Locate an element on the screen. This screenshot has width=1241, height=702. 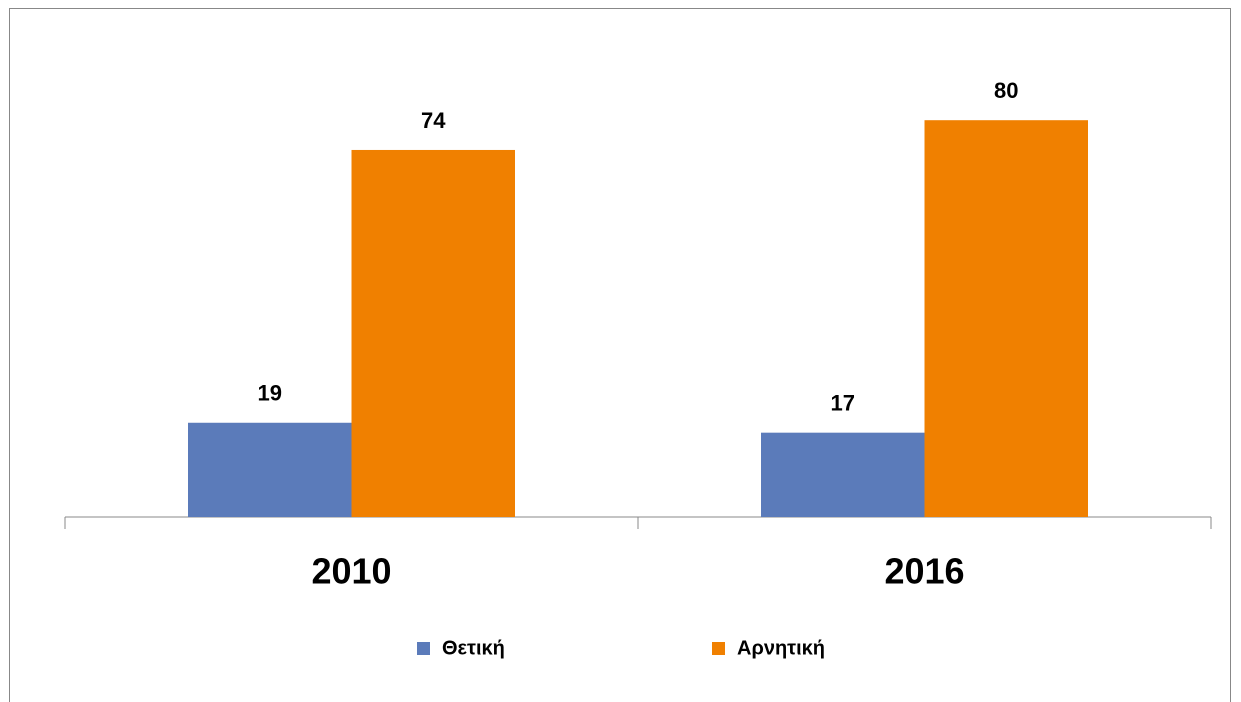
data-label: 19 is located at coordinates (270, 393).